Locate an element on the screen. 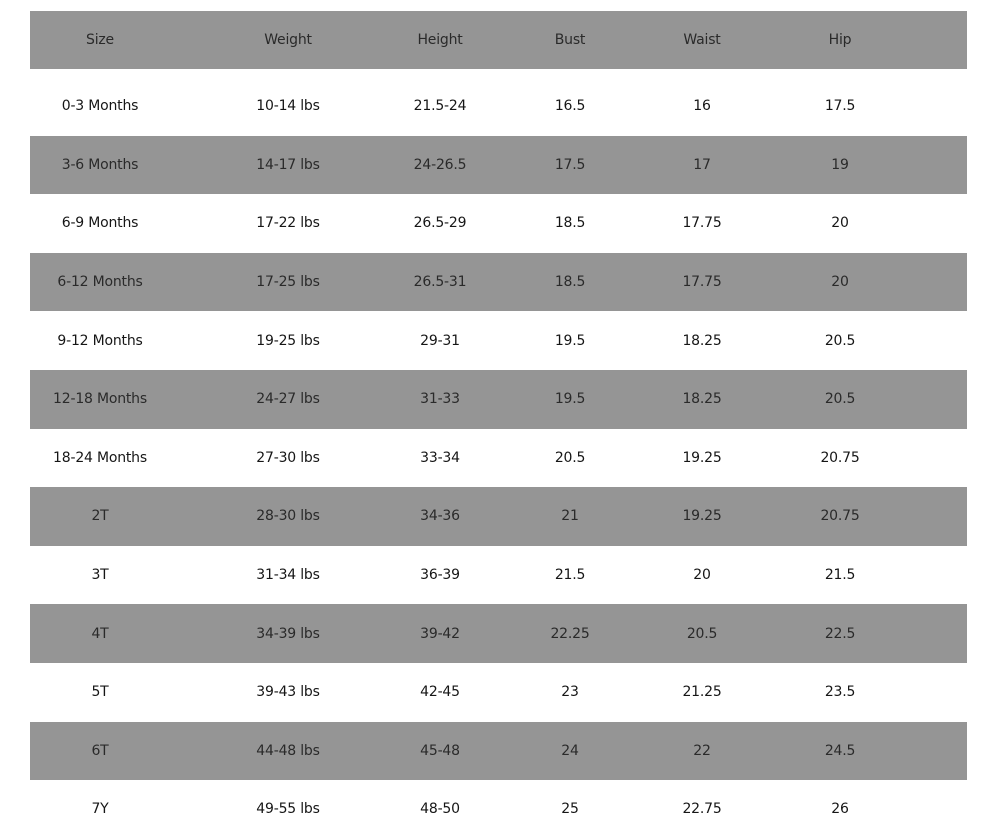 The width and height of the screenshot is (1000, 839). cell-height: 33-34 is located at coordinates (440, 457).